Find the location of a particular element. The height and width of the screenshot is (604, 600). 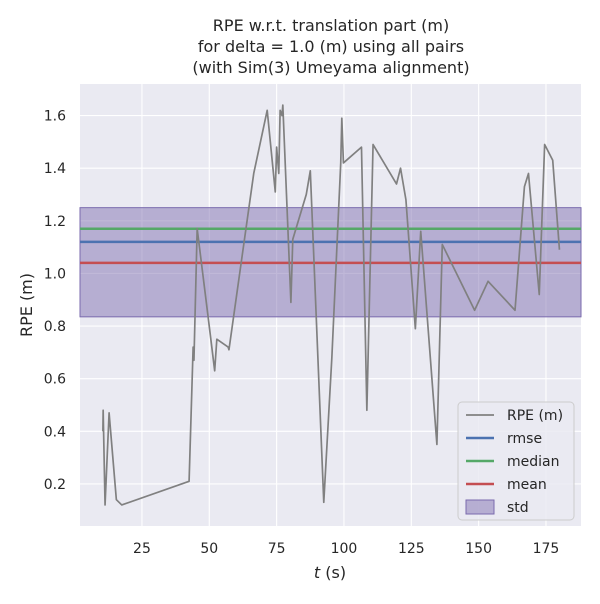

x-tick-label: 100 is located at coordinates (344, 549).